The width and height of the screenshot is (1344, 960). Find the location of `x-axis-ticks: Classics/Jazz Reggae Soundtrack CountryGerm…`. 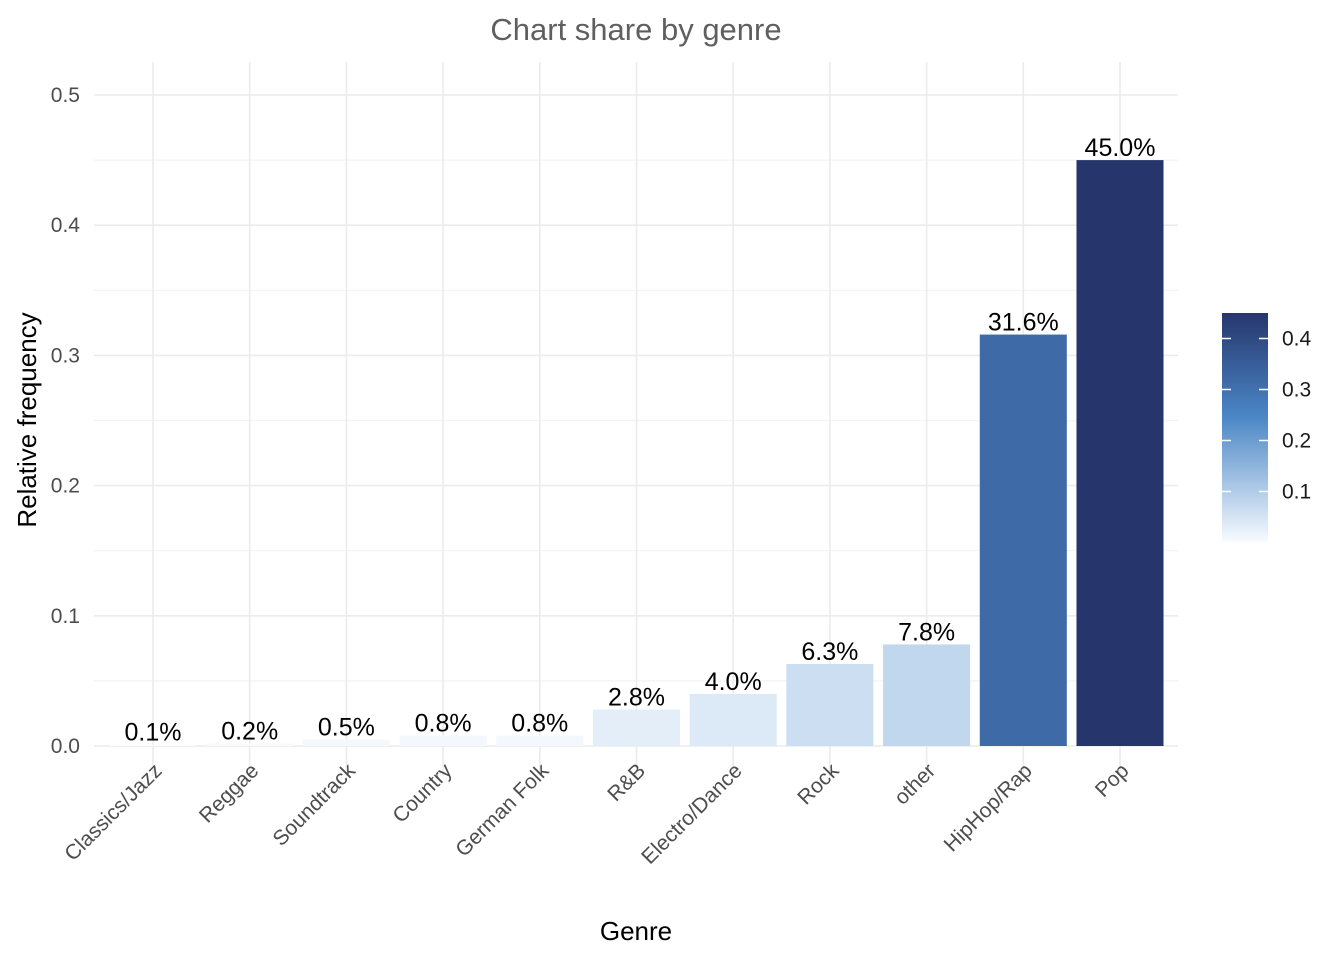

x-axis-ticks: Classics/Jazz Reggae Soundtrack CountryGerm… is located at coordinates (596, 814).